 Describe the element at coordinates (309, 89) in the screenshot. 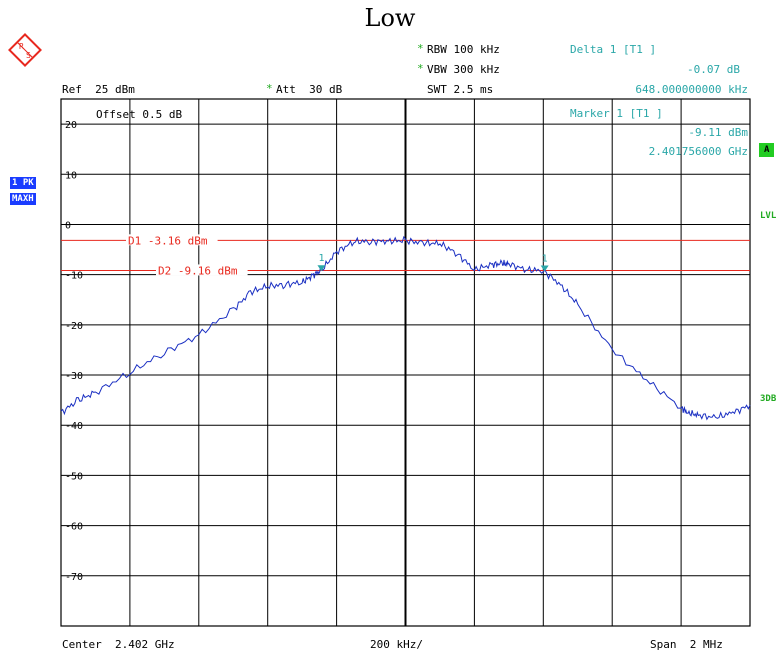

I see `attenuation: Att 30 dB` at that location.